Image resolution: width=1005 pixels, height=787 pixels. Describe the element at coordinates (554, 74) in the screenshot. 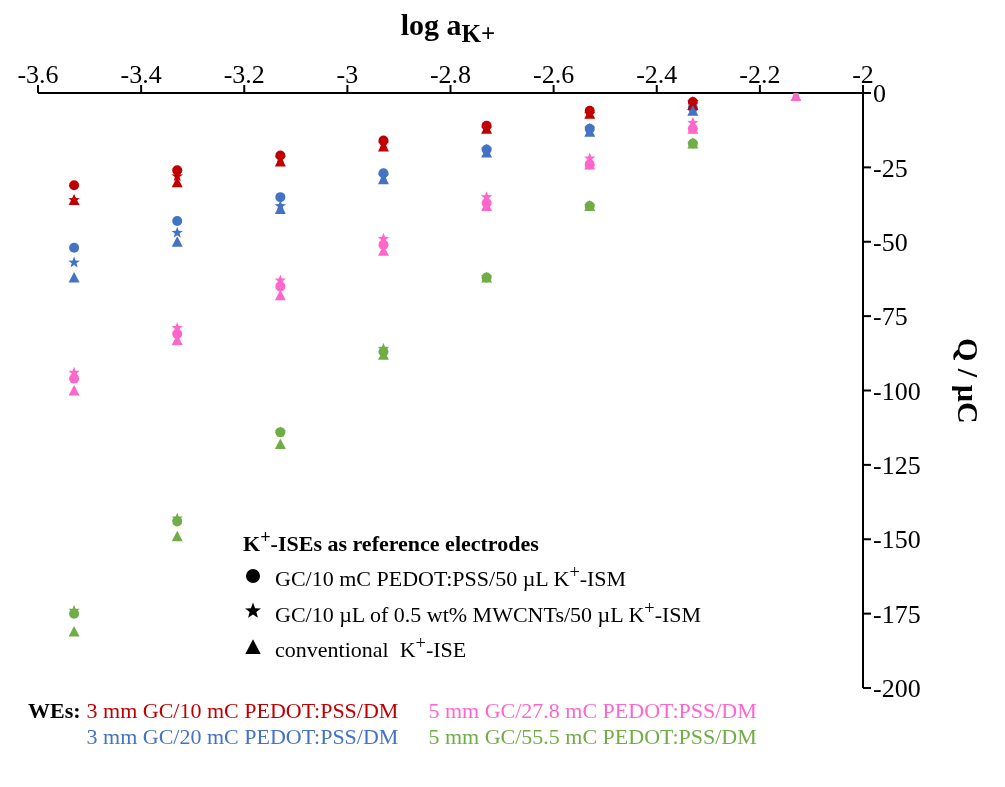

I see `x-tick-label: -2.6` at that location.